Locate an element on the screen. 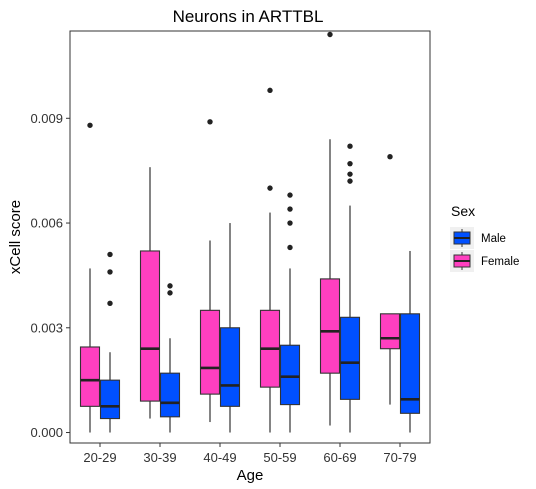 This screenshot has width=536, height=489. x-axis: 20-29 30-39 40-49 50-59 60-69 70-79 is located at coordinates (250, 454).